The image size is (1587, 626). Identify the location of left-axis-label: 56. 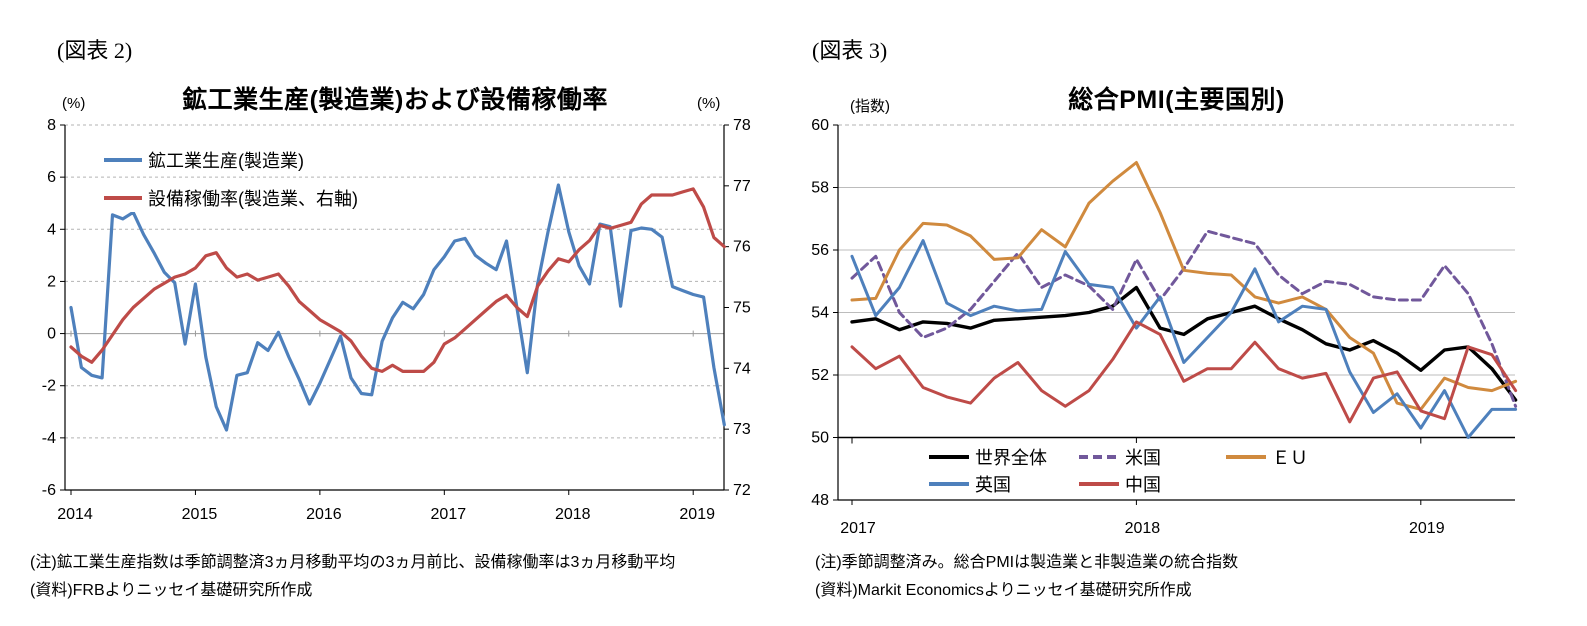
(820, 250).